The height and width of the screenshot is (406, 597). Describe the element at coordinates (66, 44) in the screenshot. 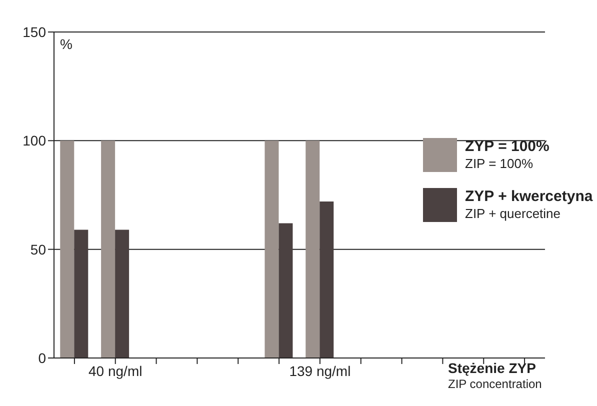

I see `y-axis-title: %` at that location.